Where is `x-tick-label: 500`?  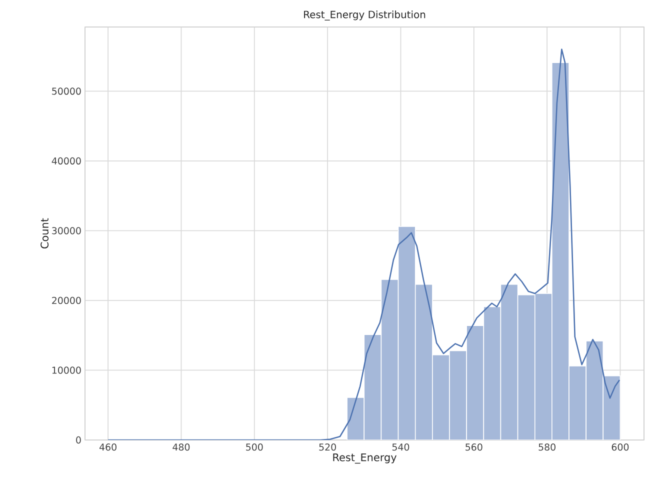
x-tick-label: 500 is located at coordinates (254, 447).